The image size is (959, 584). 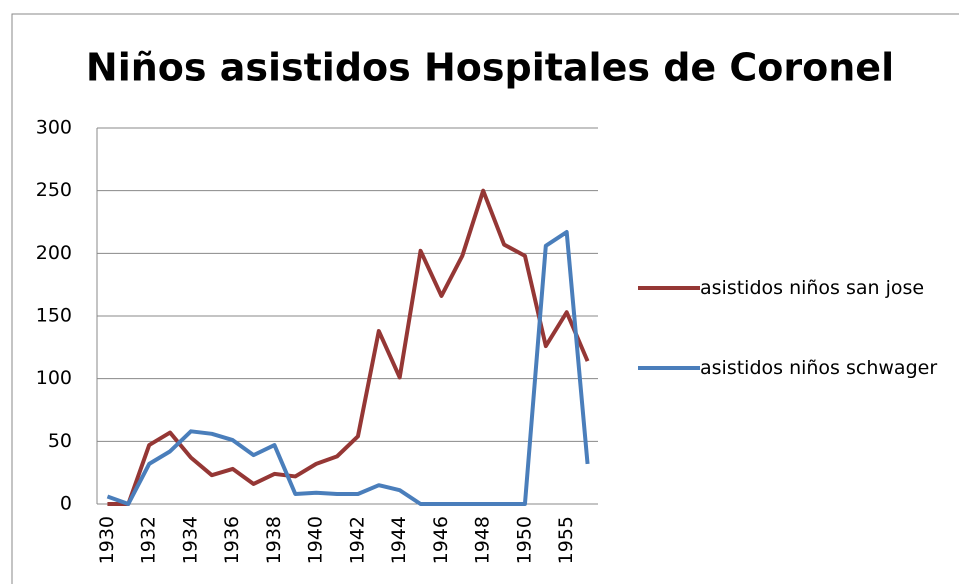 I want to click on y-tick-label: 50, so click(x=60, y=441).